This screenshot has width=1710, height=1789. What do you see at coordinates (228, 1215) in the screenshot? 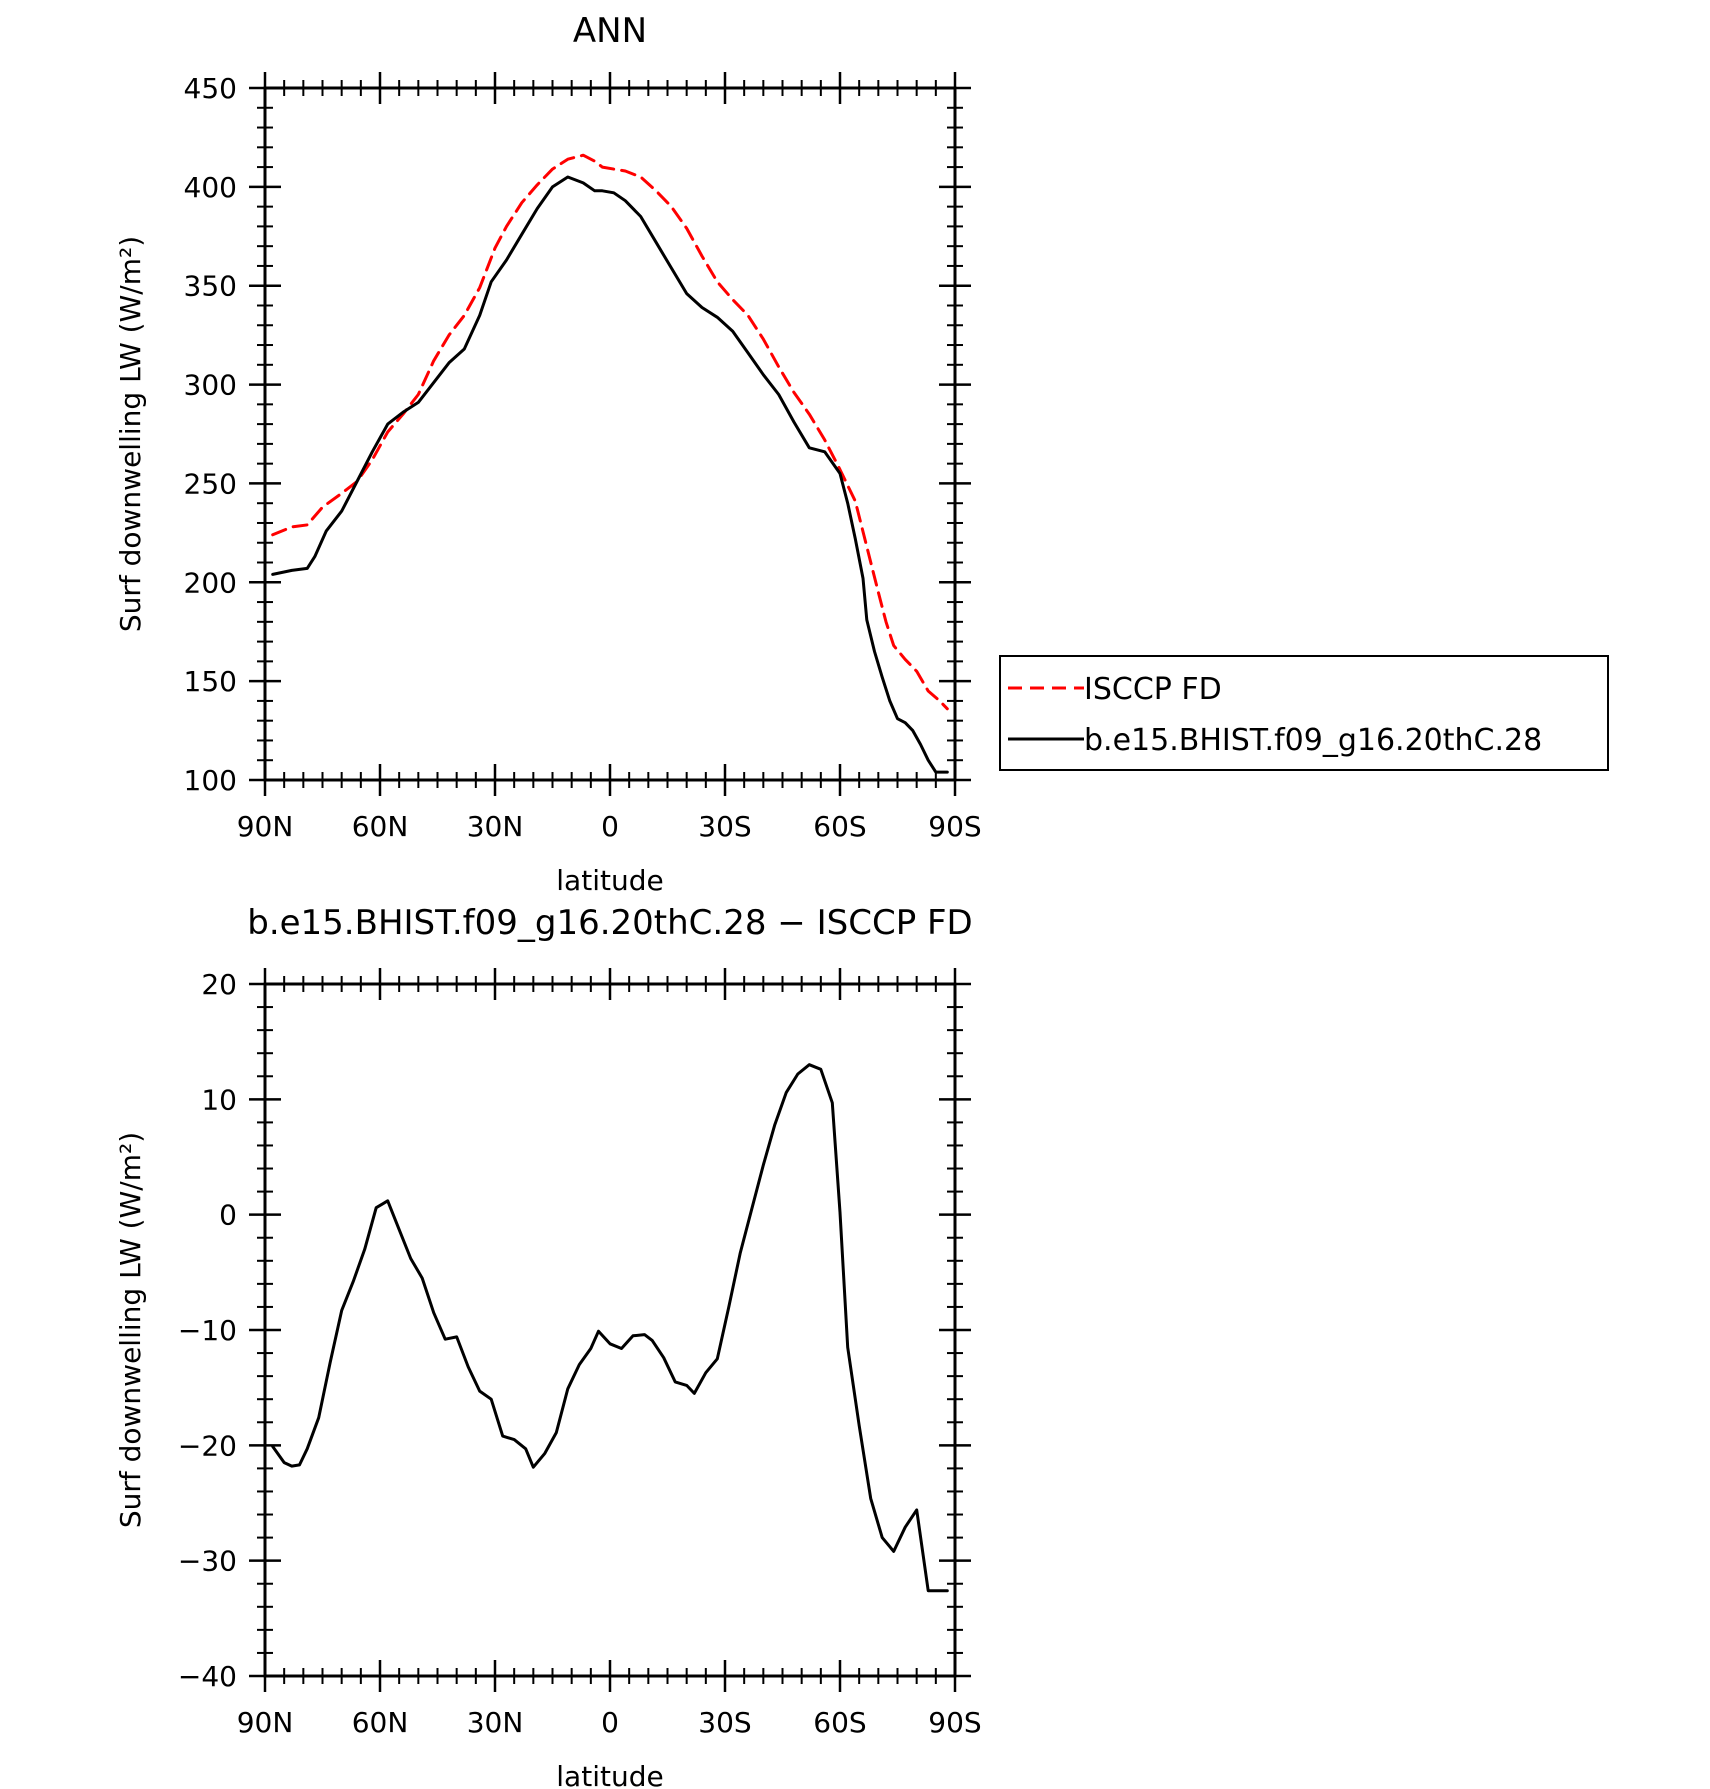
I see `bottom-y-tick-label: 0` at bounding box center [228, 1215].